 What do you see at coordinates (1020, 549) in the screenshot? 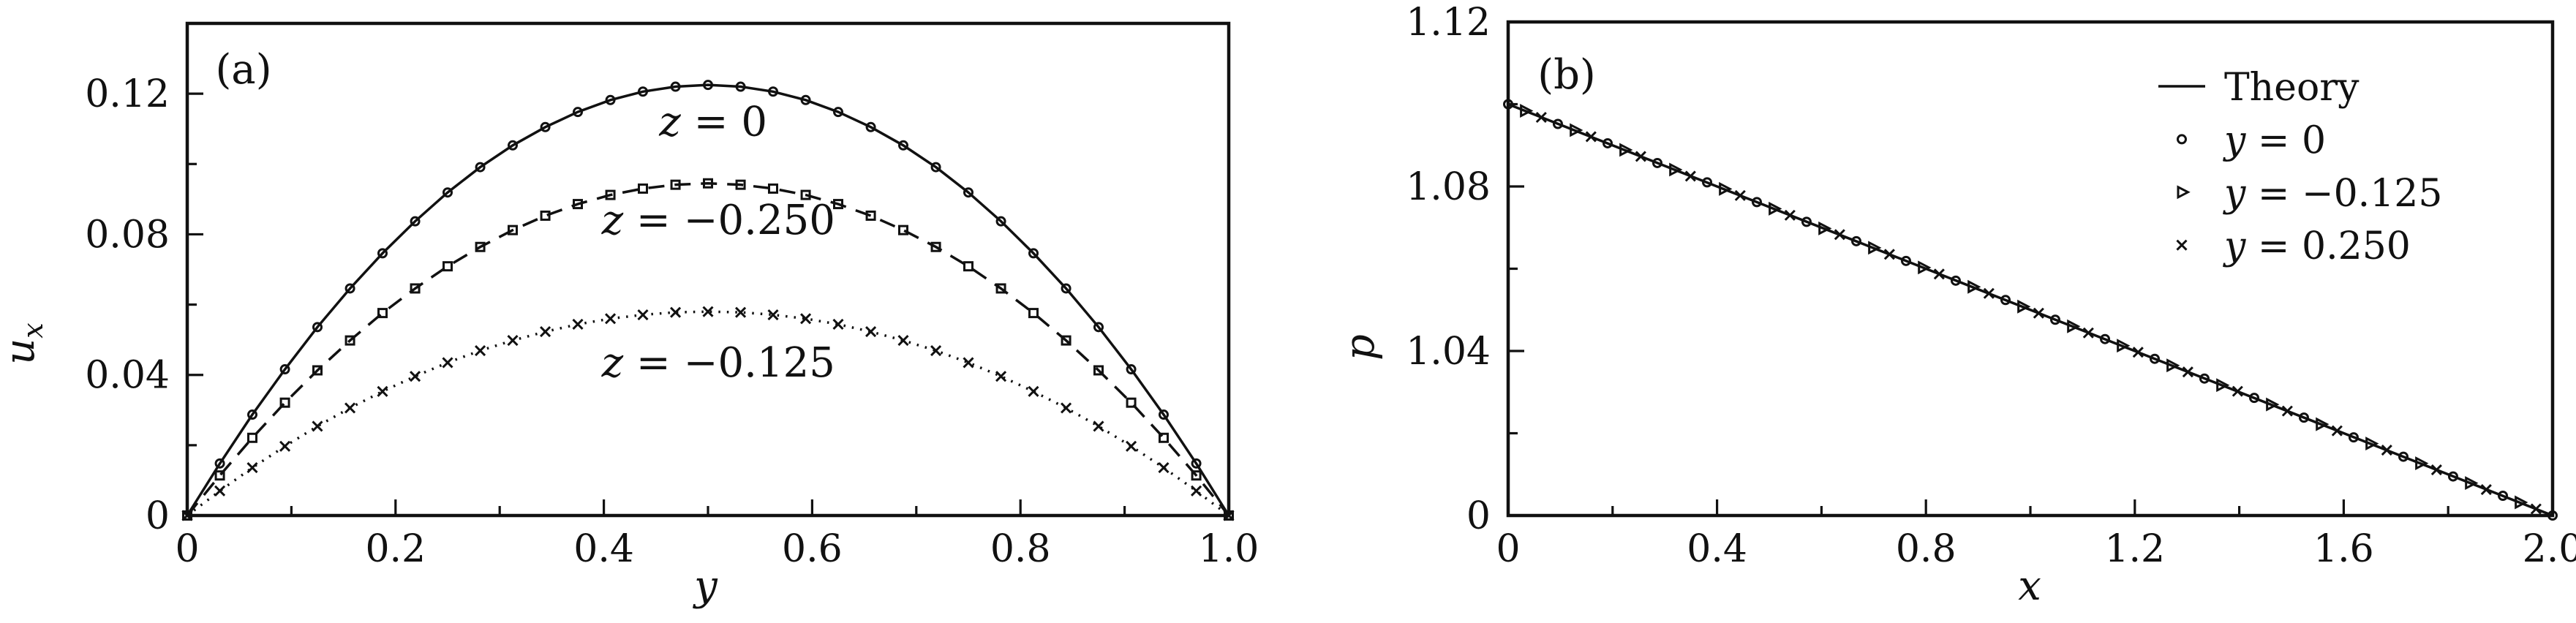
I see `x-axis-tick-label: 0.8` at bounding box center [1020, 549].